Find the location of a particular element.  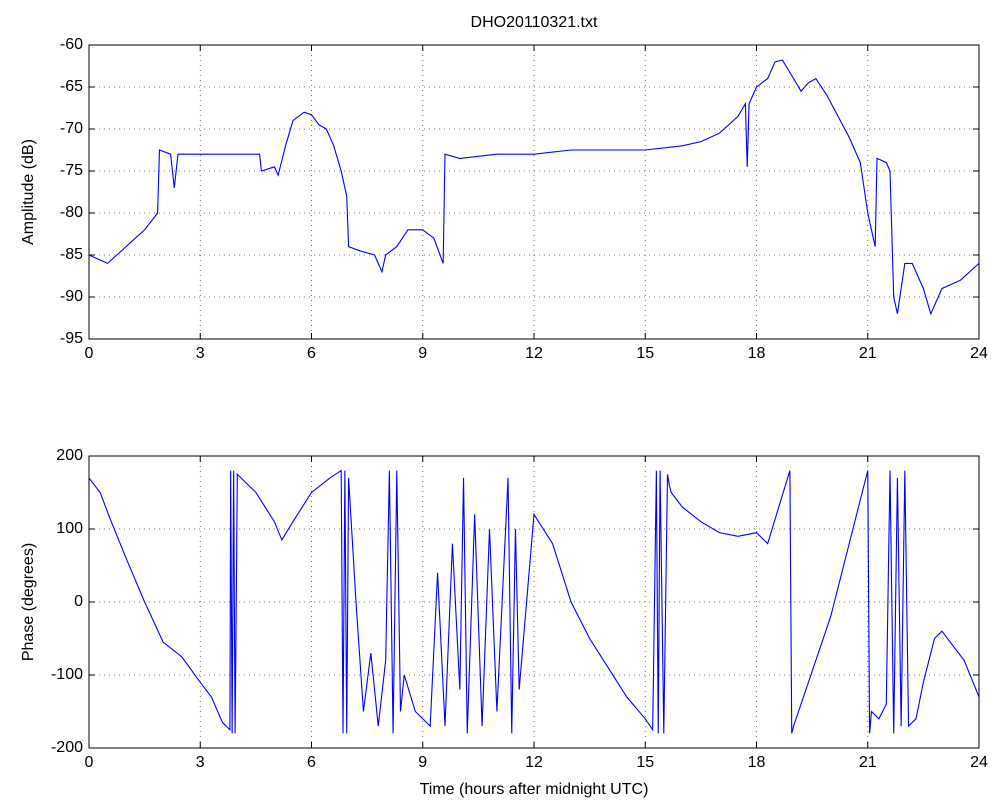

y-tick-label: -80 is located at coordinates (71, 212).